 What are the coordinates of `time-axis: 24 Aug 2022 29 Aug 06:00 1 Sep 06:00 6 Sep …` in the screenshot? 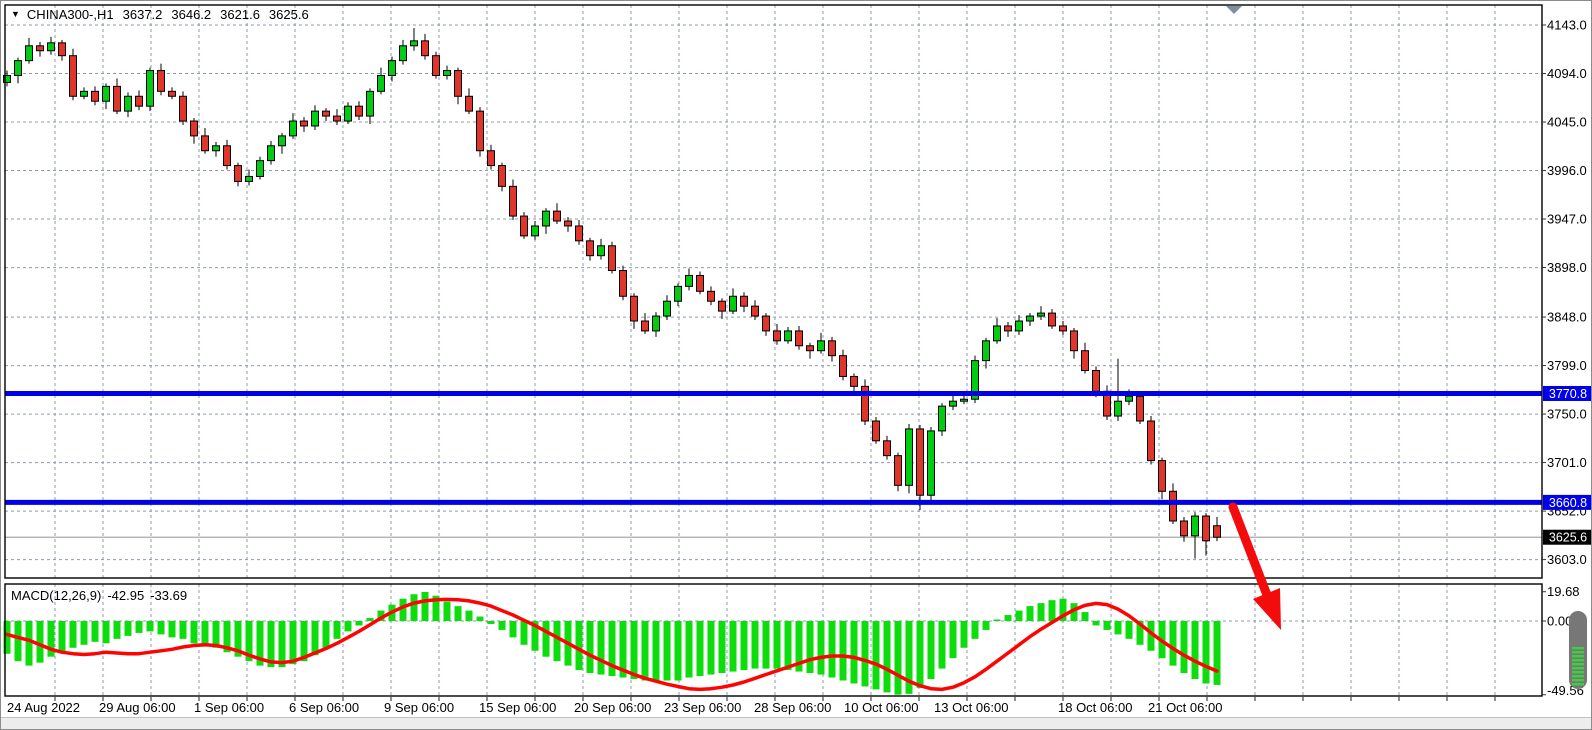 It's located at (751, 706).